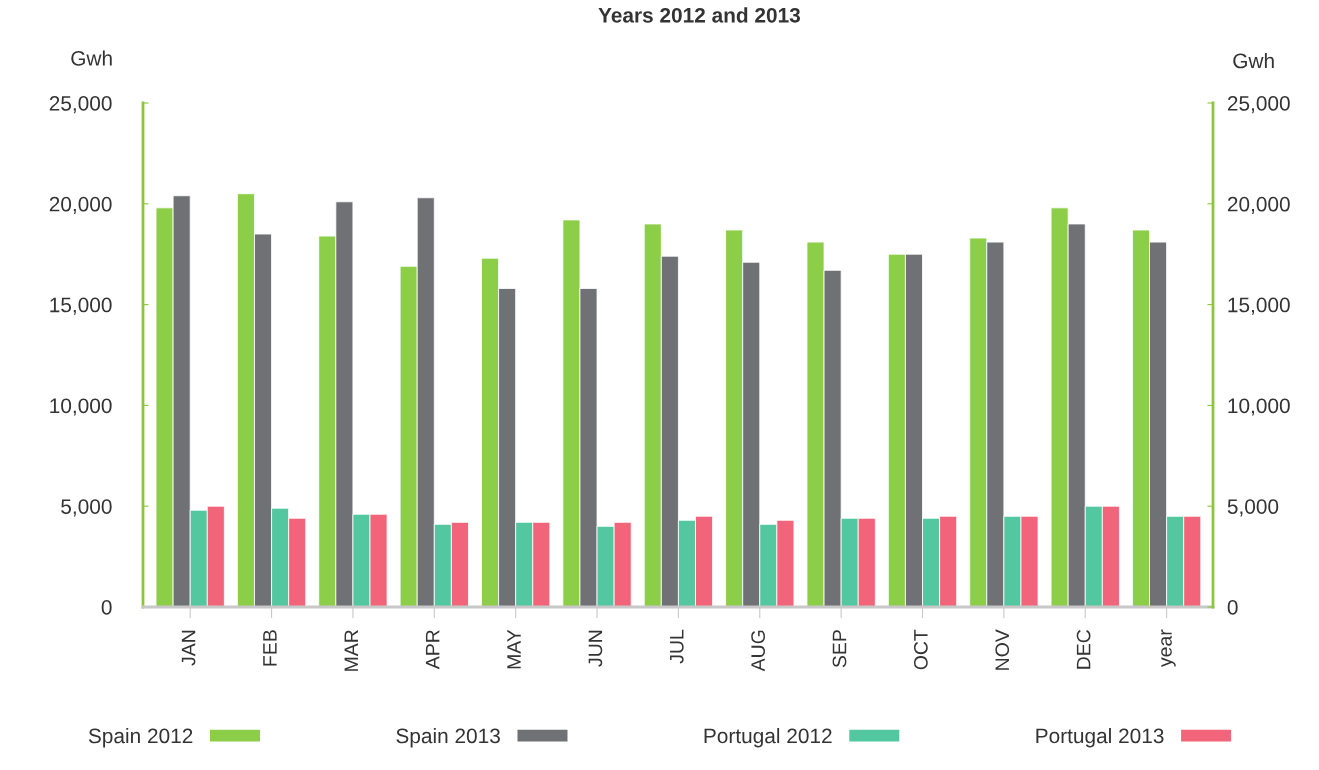 The width and height of the screenshot is (1319, 770). I want to click on x-tick-label: AUG, so click(758, 651).